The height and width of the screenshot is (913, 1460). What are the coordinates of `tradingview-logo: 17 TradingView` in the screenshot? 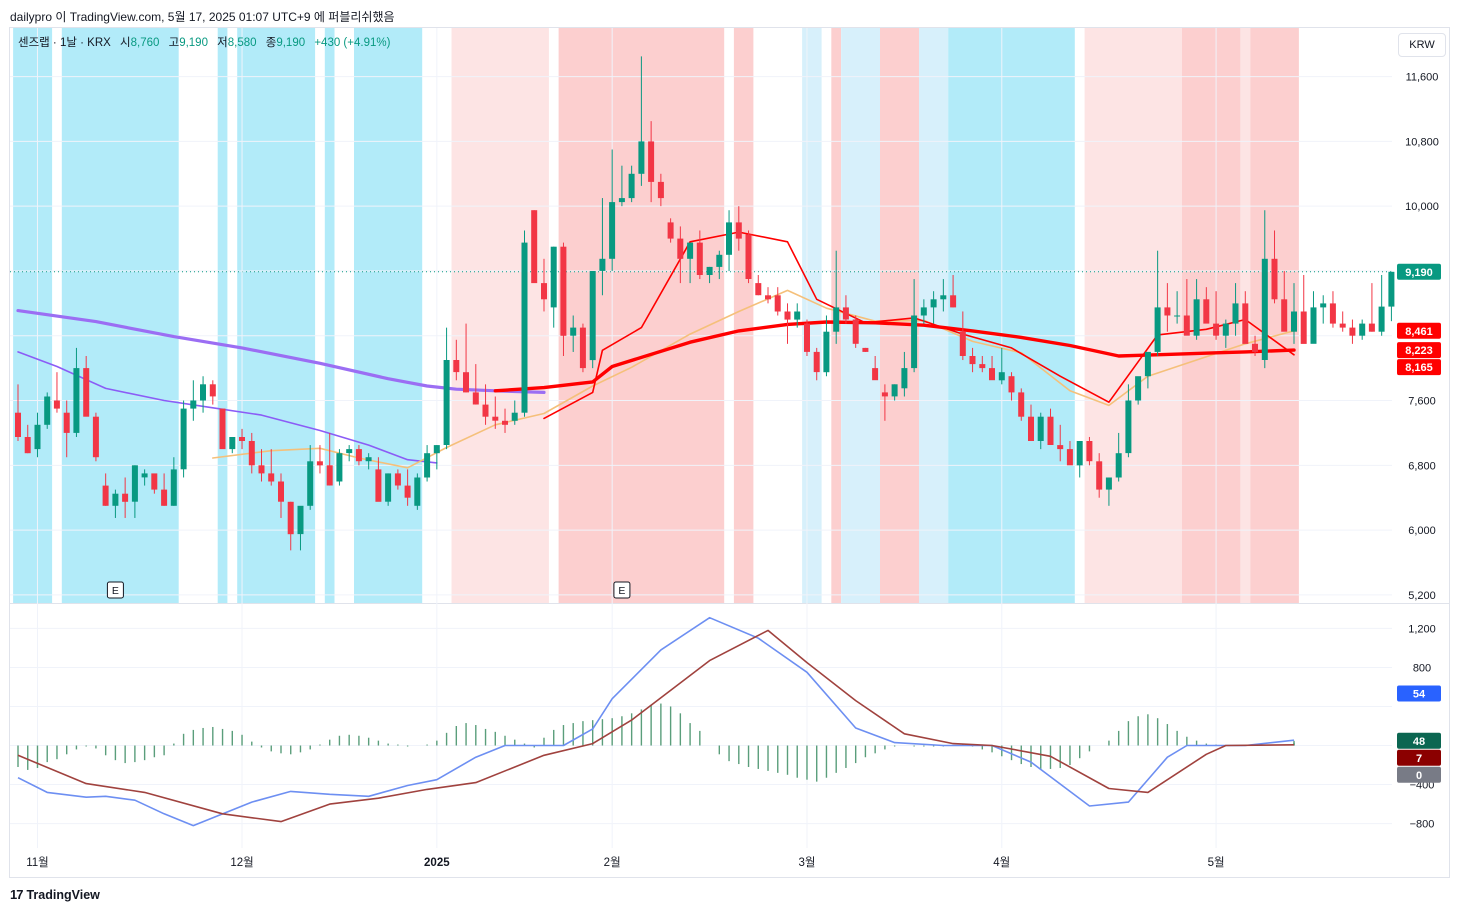 It's located at (55, 894).